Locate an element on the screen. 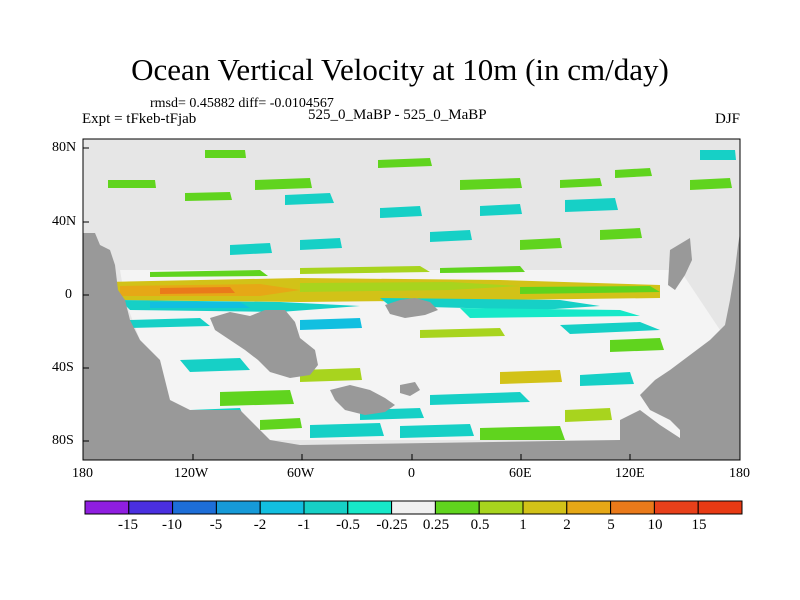  colorbar-label: 10 is located at coordinates (655, 525).